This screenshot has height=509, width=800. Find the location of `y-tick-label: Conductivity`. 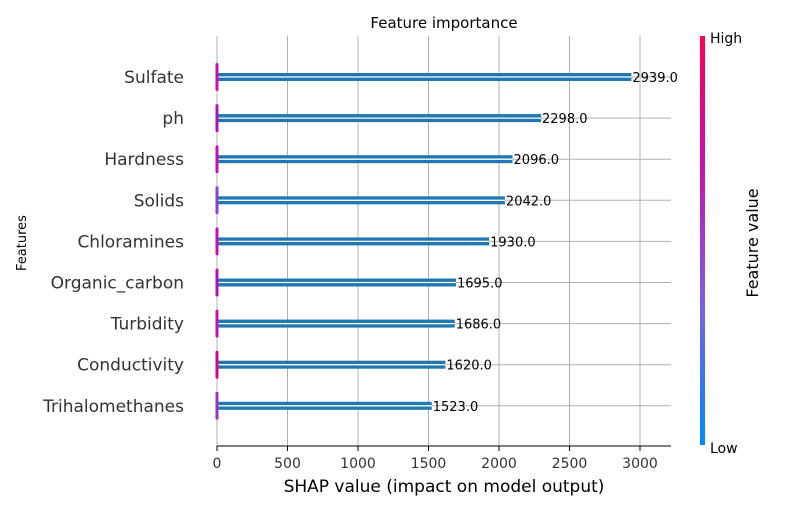

y-tick-label: Conductivity is located at coordinates (130, 366).